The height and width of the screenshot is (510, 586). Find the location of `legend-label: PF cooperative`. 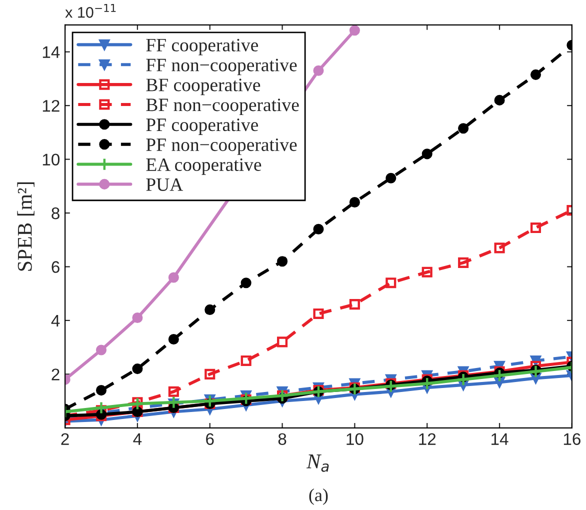

legend-label: PF cooperative is located at coordinates (202, 126).